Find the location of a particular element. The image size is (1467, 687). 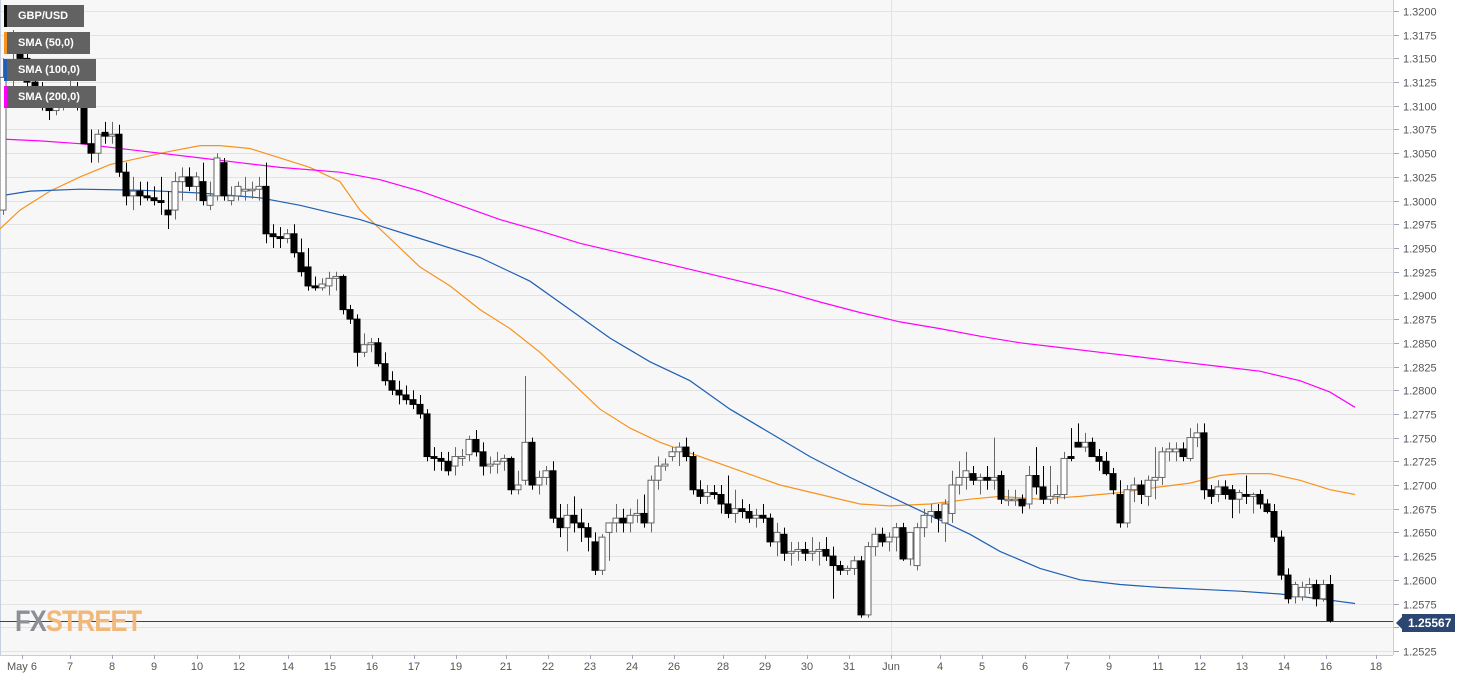

y-tick-label: 1.2625 is located at coordinates (1420, 558).